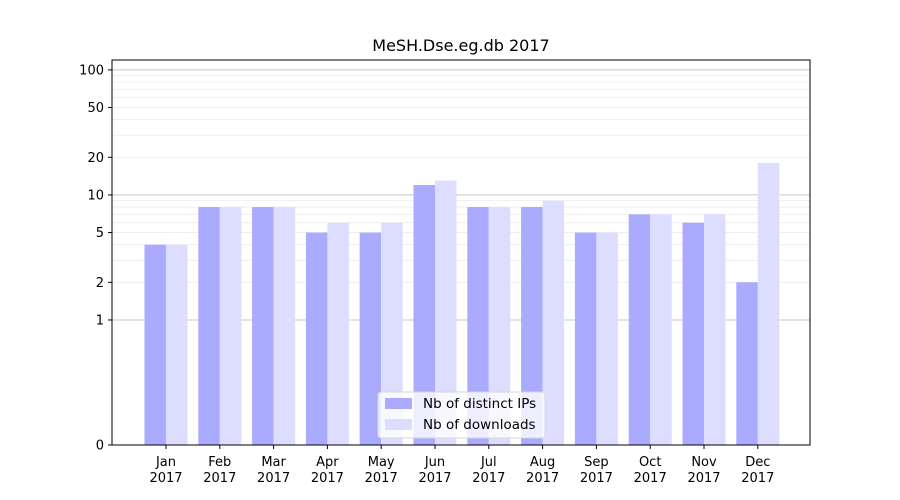  I want to click on bar-distinct-ips-apr, so click(316, 338).